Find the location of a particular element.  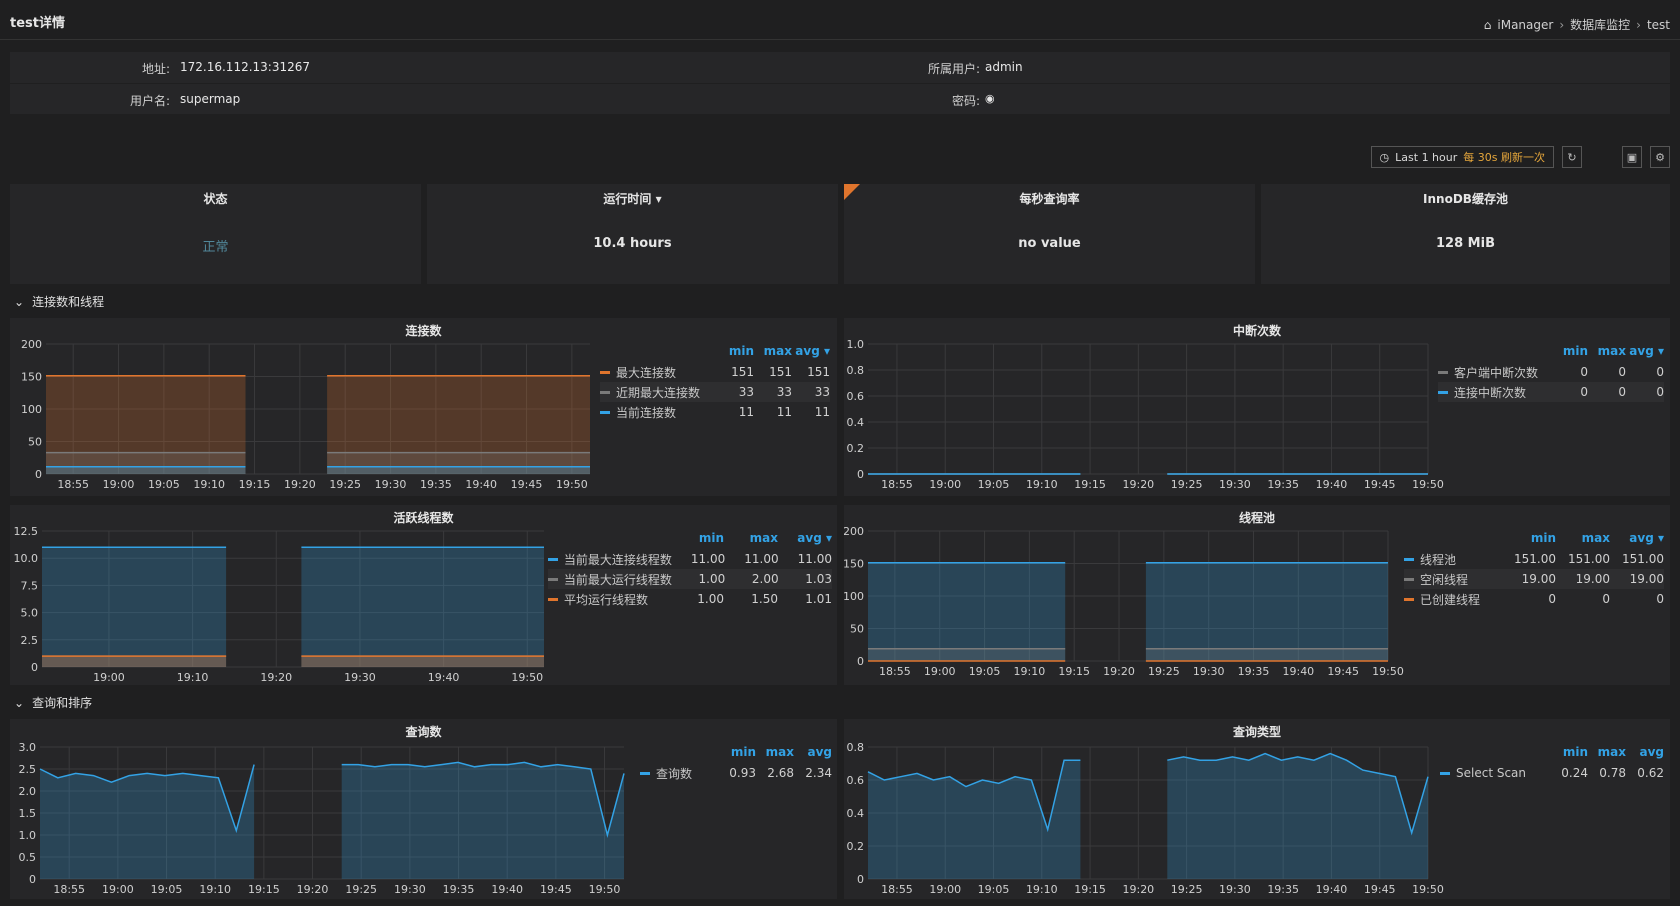

legend-item: 连接中断次数 0 0 0 is located at coordinates (1551, 392).